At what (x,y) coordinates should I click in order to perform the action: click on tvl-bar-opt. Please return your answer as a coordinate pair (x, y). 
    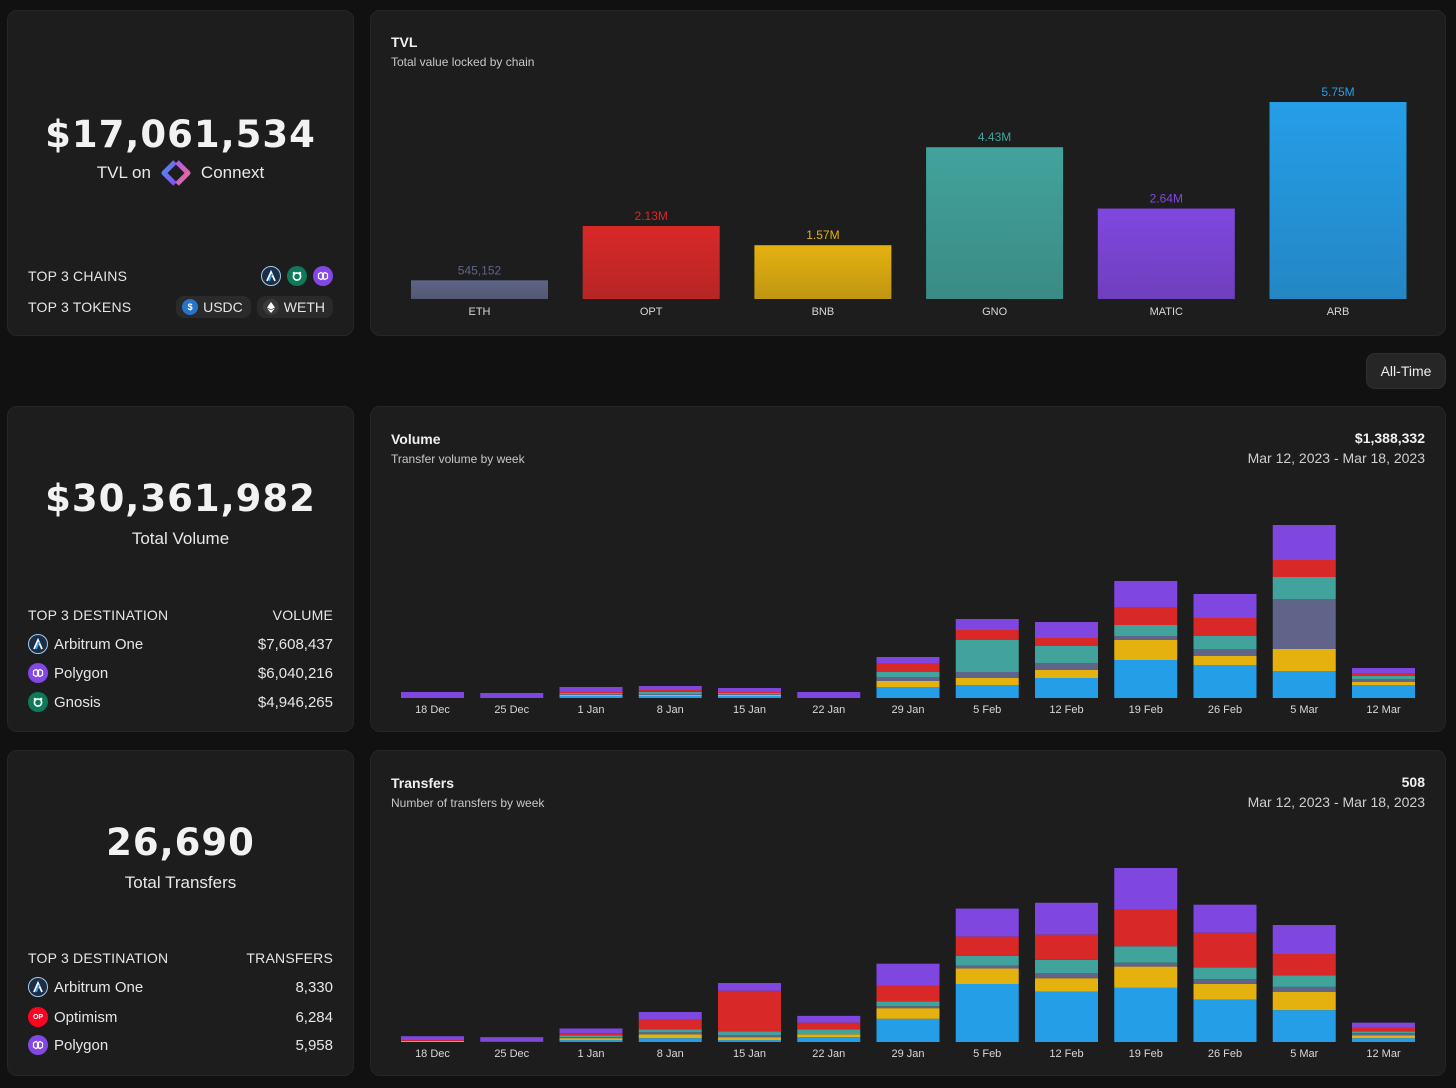
    Looking at the image, I should click on (651, 262).